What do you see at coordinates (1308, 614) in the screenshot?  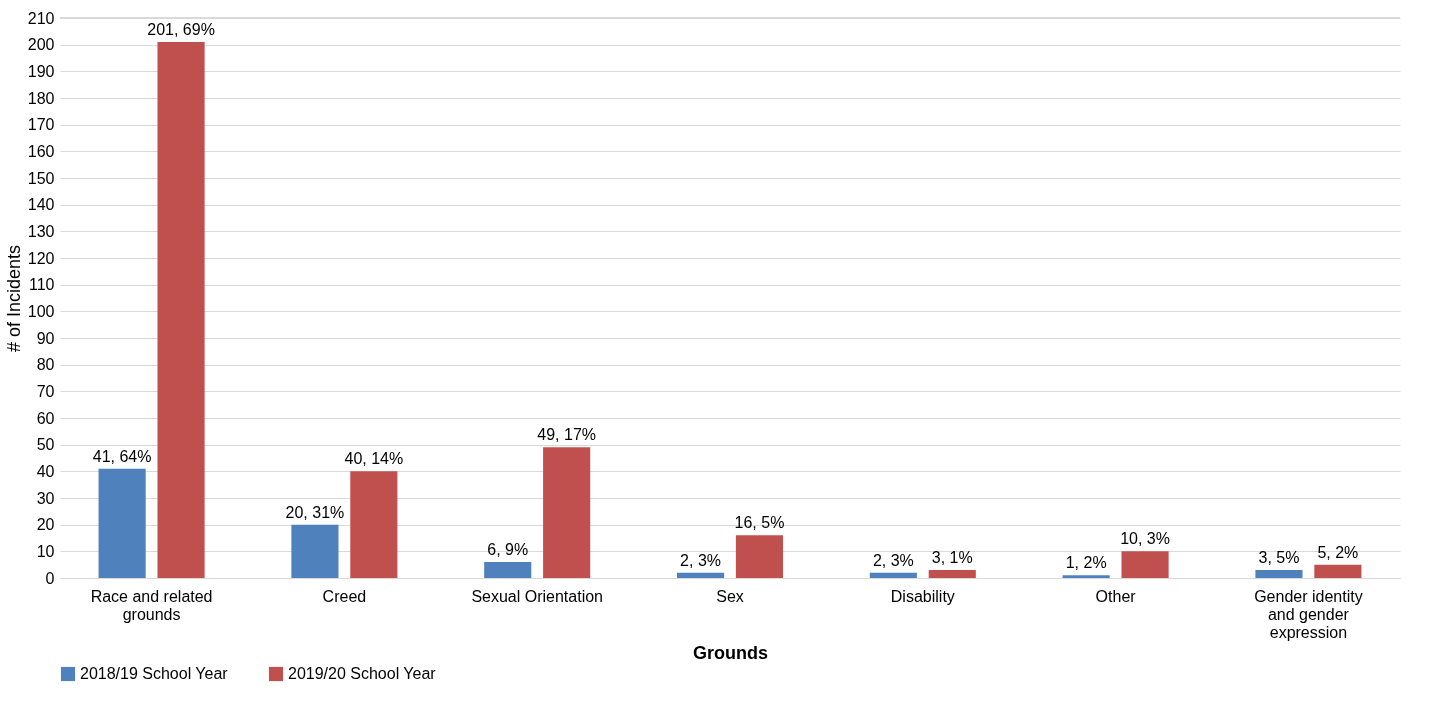 I see `x-tick-label: Gender identity and gender expression` at bounding box center [1308, 614].